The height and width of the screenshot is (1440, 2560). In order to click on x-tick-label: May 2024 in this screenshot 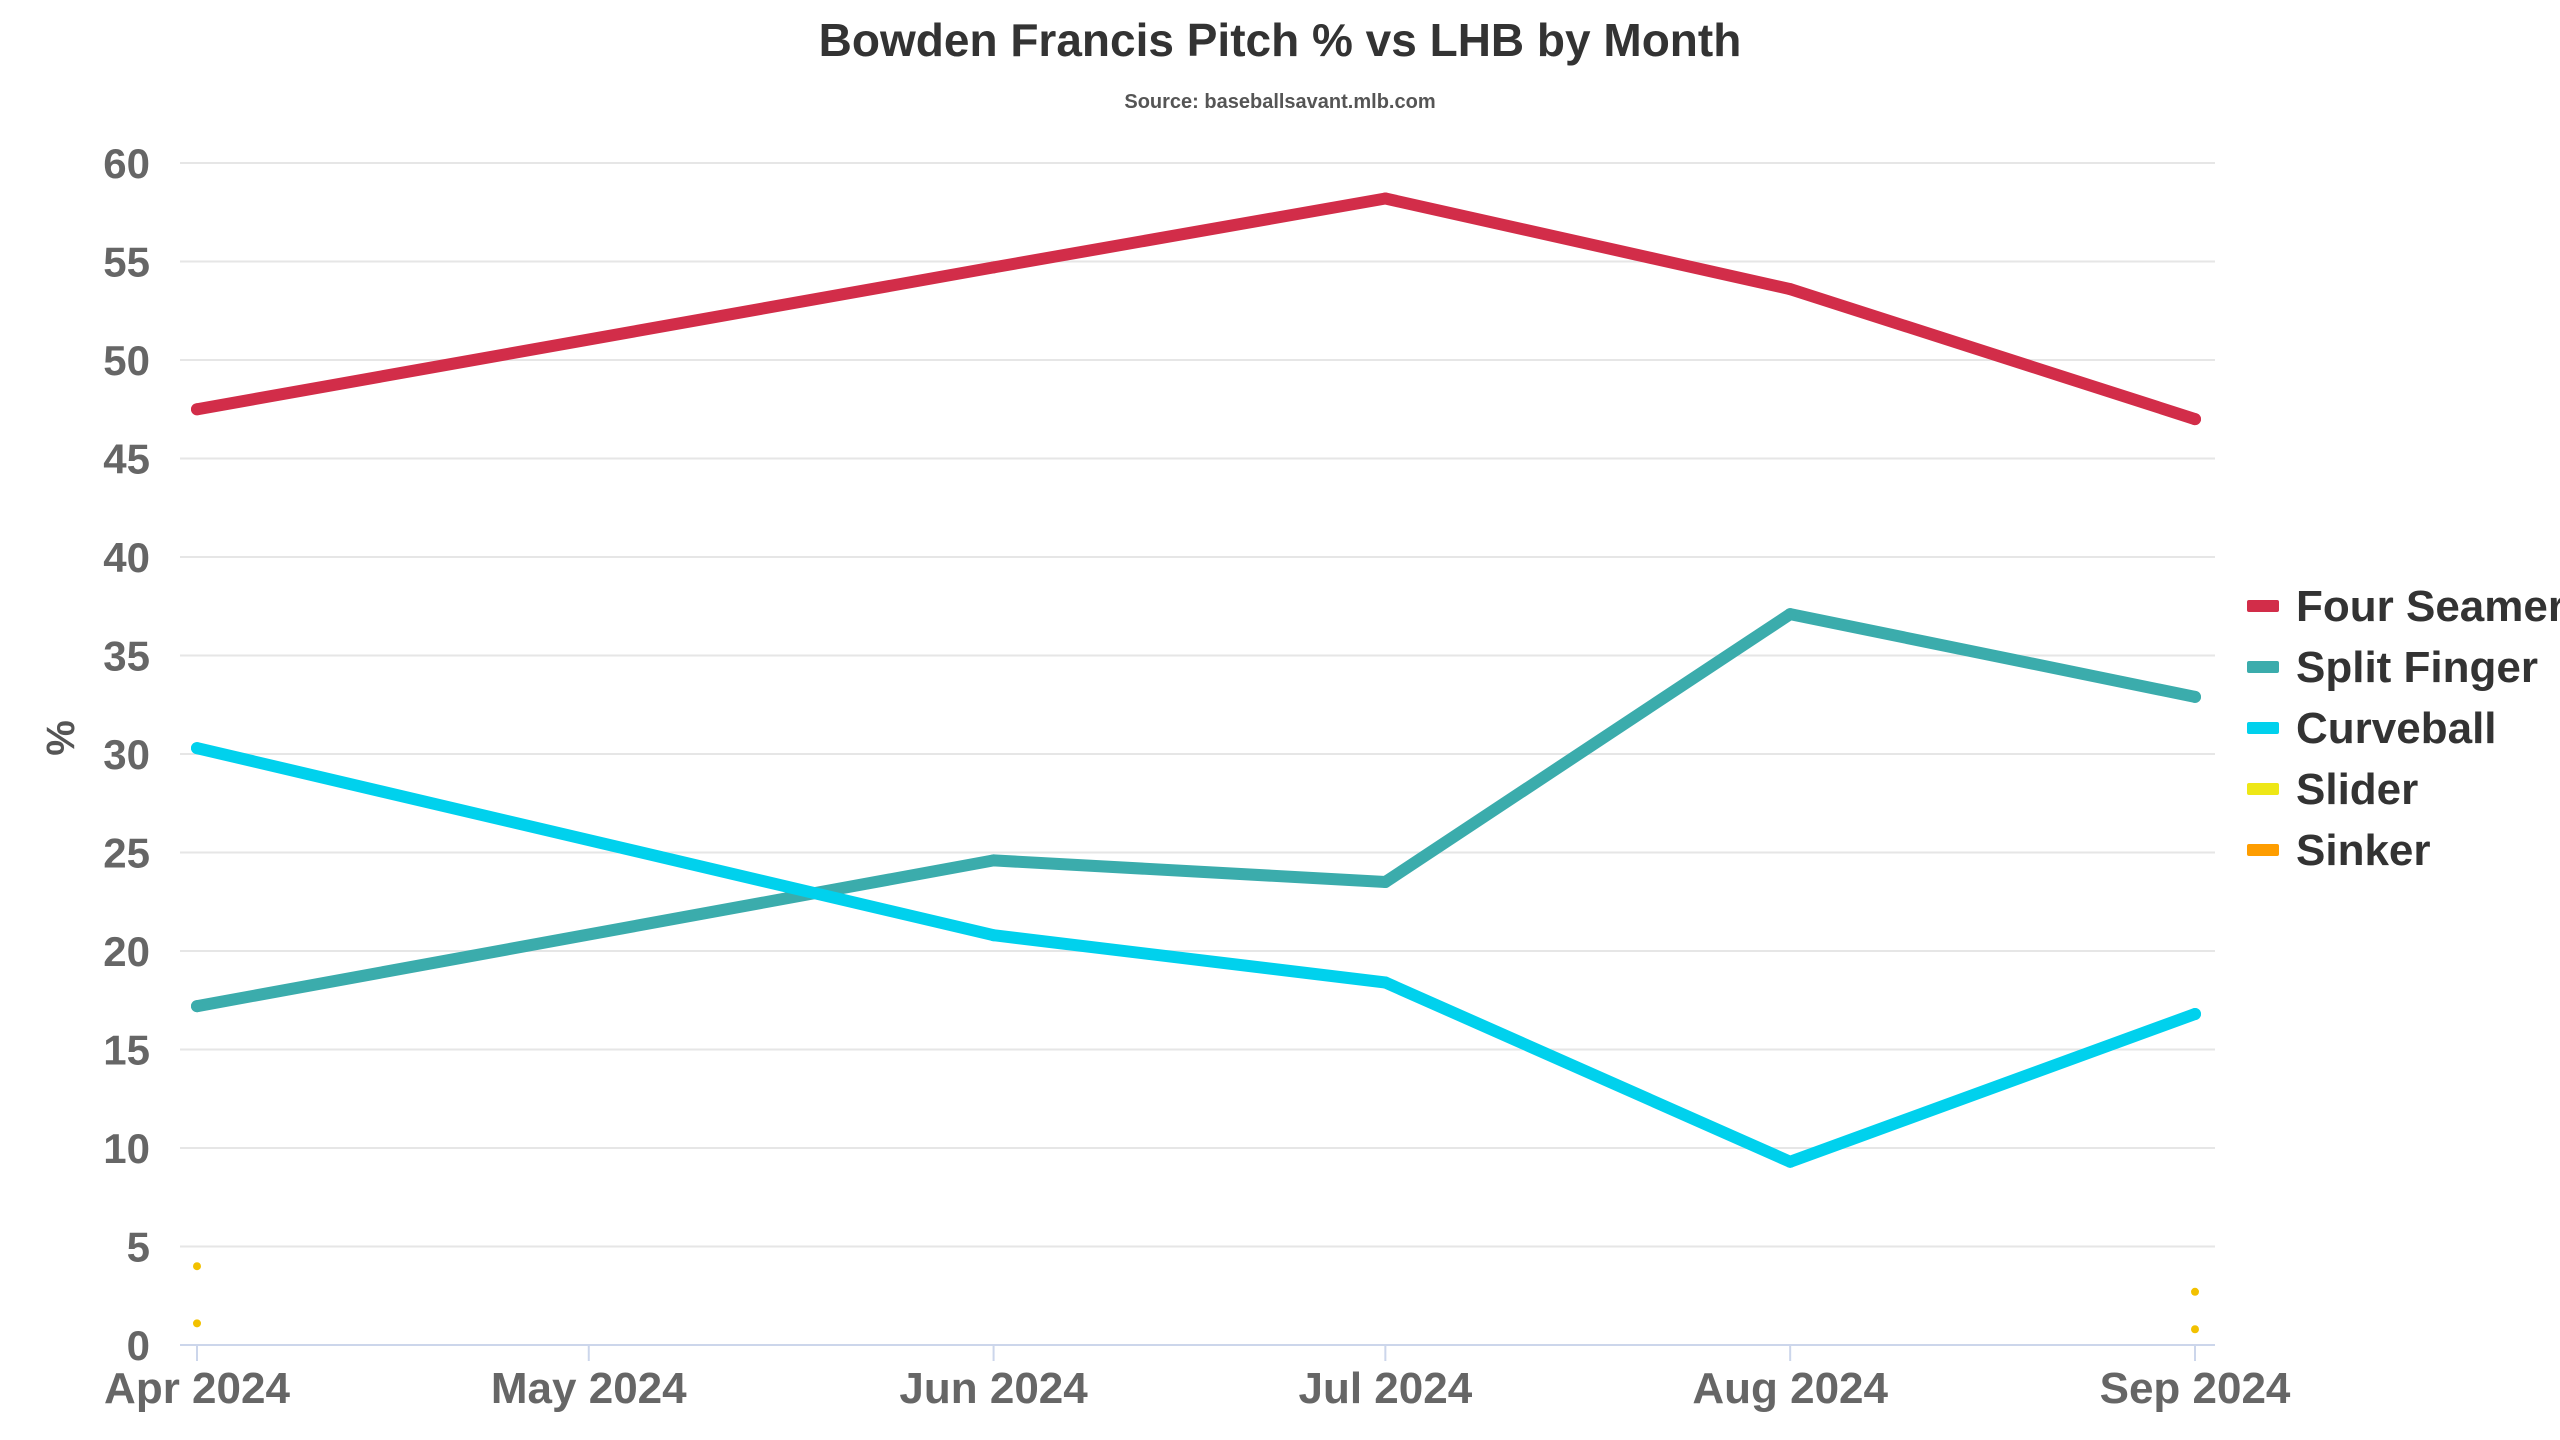, I will do `click(589, 1388)`.